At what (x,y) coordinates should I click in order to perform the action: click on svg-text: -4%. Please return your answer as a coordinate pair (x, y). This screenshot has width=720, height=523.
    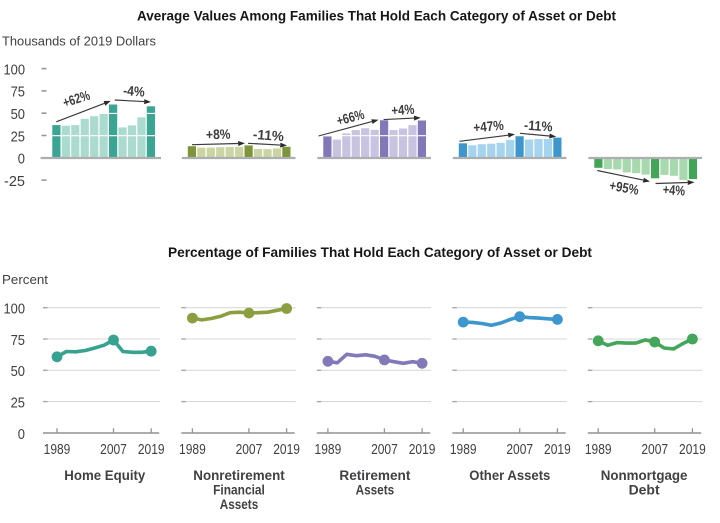
    Looking at the image, I should click on (134, 91).